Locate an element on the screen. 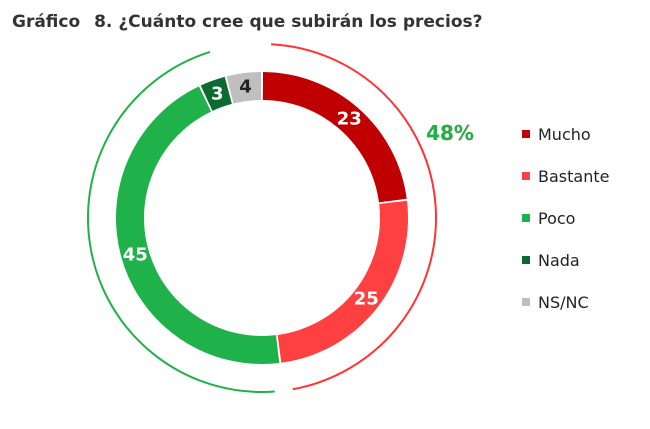 This screenshot has width=650, height=429. legend-label: NS/NC is located at coordinates (563, 302).